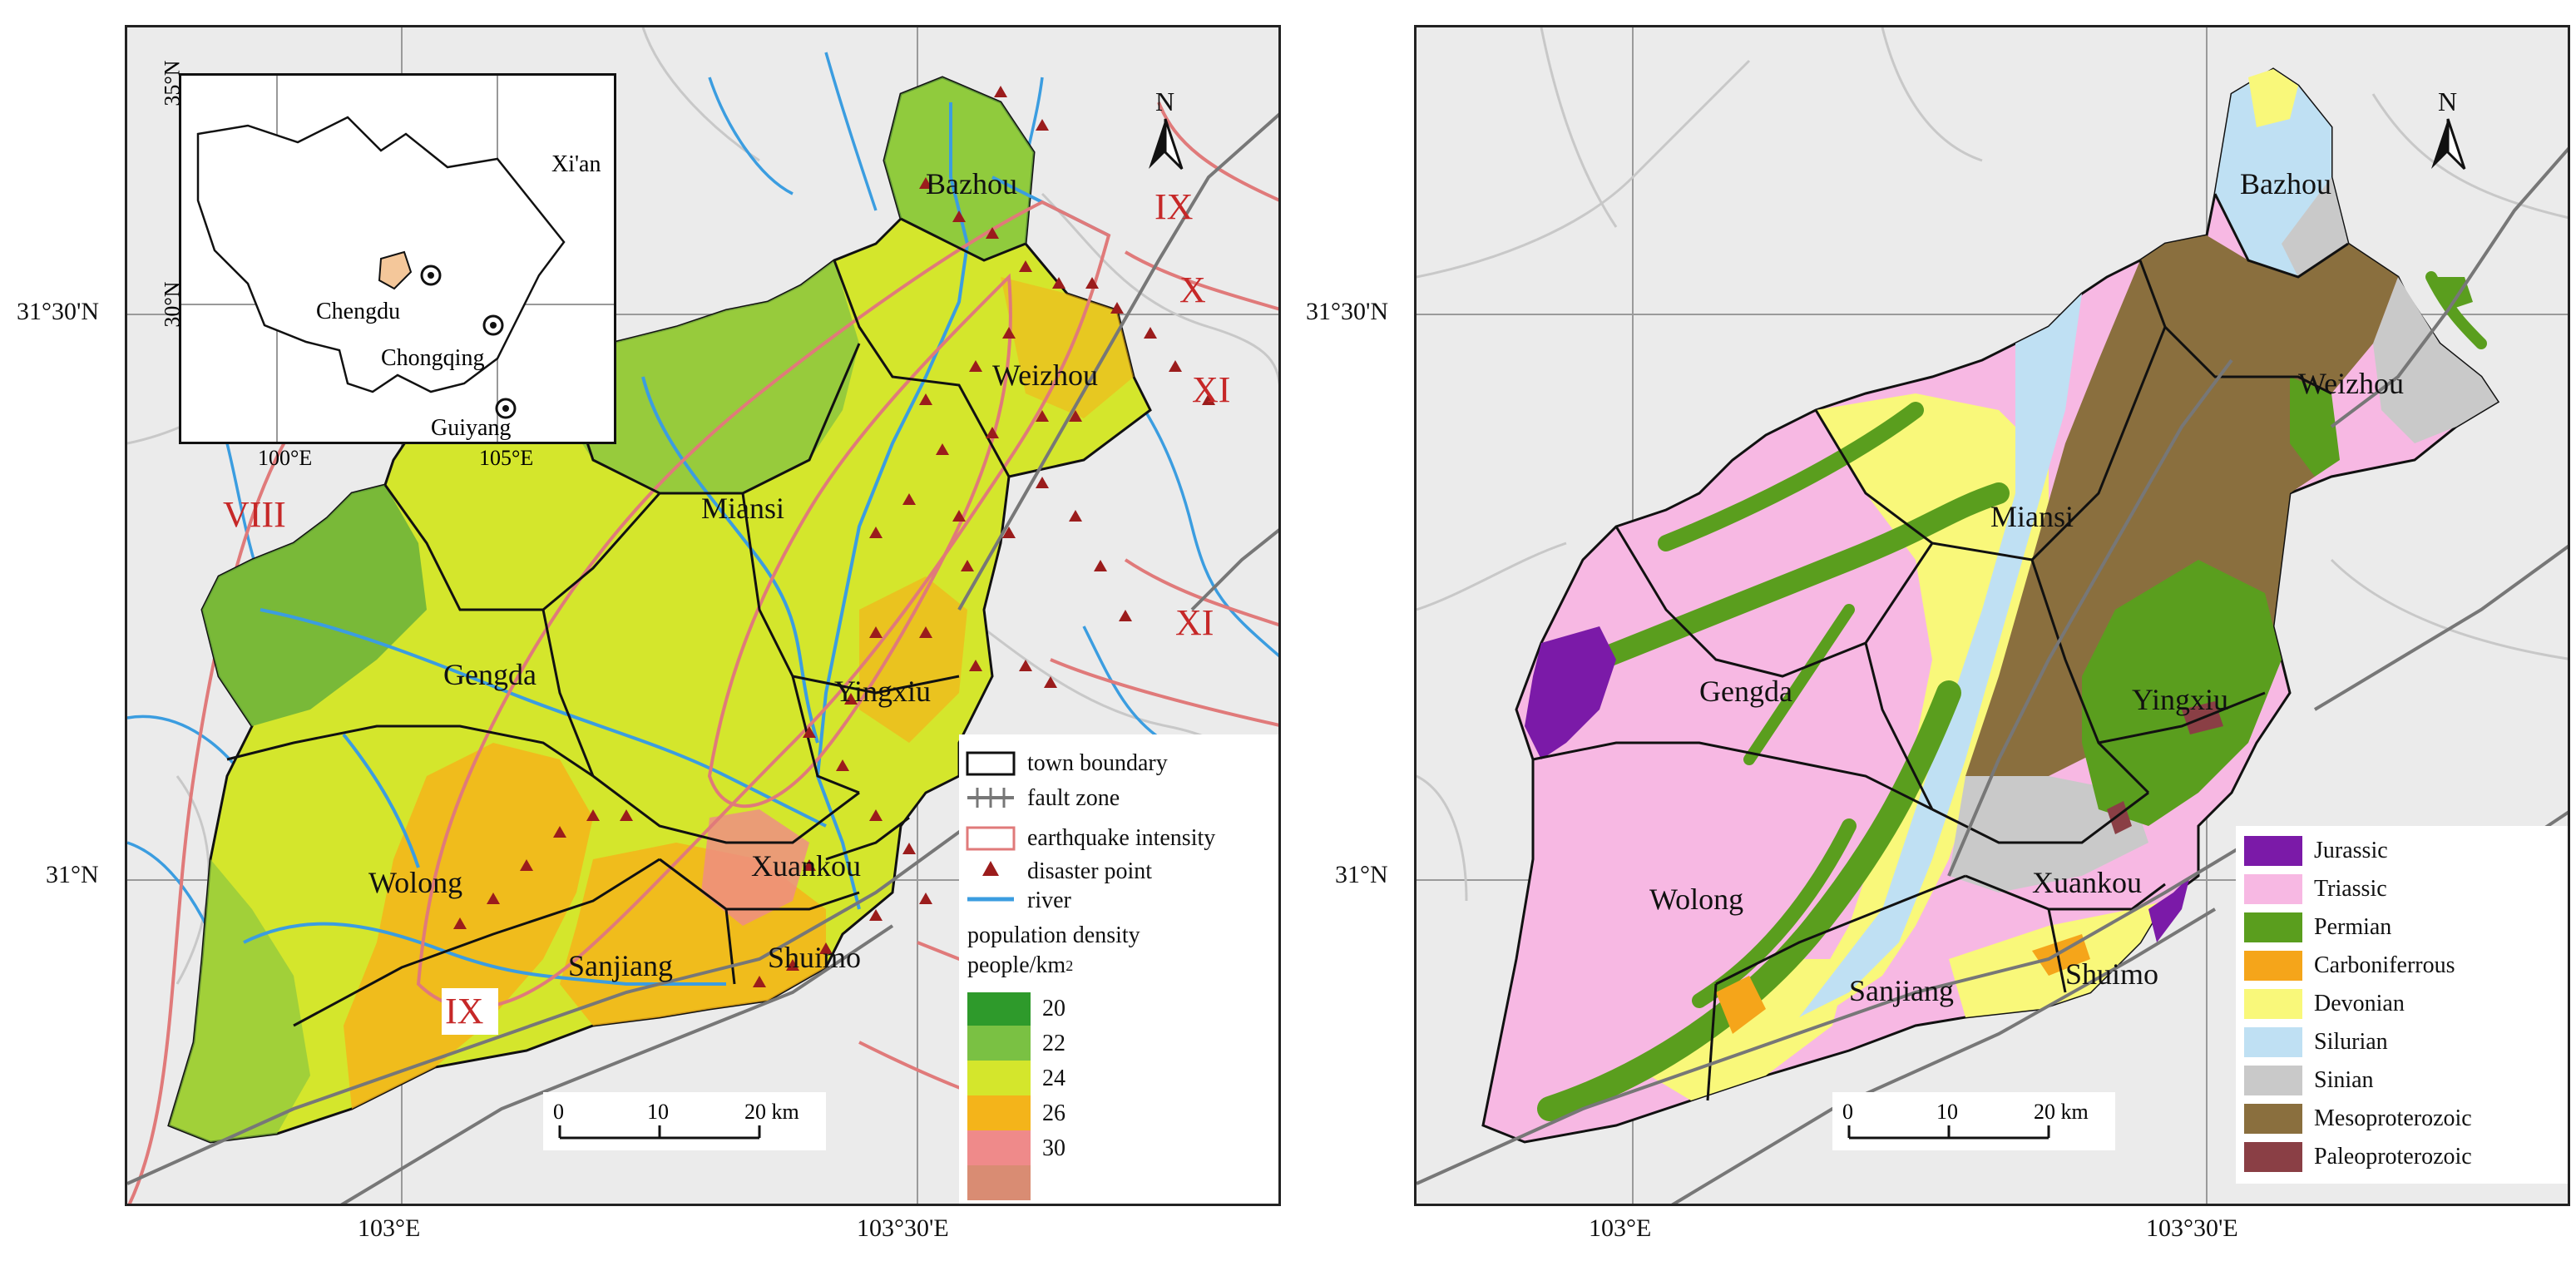 Image resolution: width=2576 pixels, height=1261 pixels. I want to click on legend-fault-zone: fault zone, so click(1073, 798).